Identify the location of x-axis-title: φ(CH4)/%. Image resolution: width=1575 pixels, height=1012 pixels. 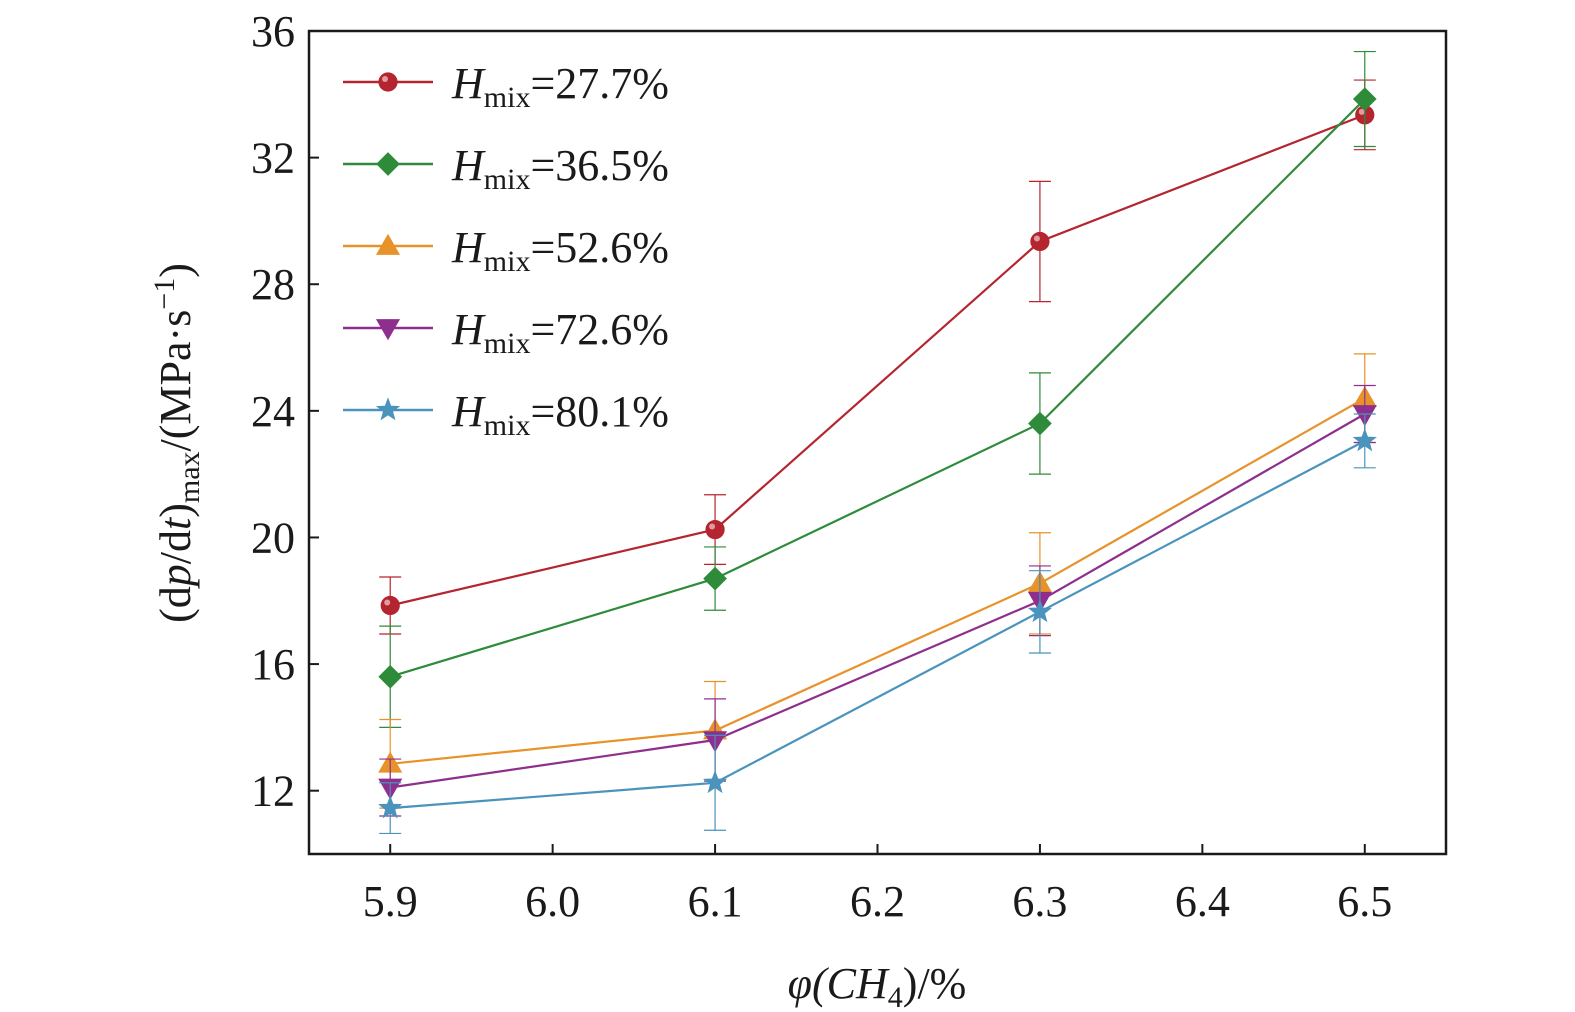
(877, 985).